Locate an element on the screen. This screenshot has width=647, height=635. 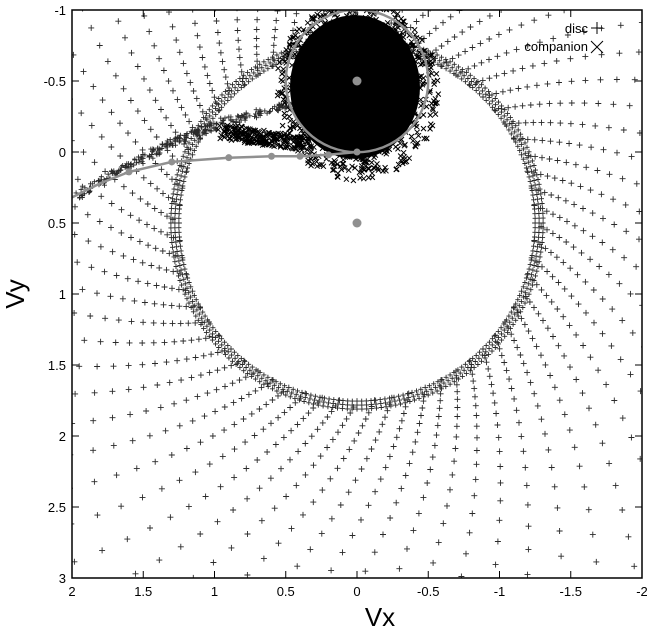
x-tick-label: -2 is located at coordinates (641, 591).